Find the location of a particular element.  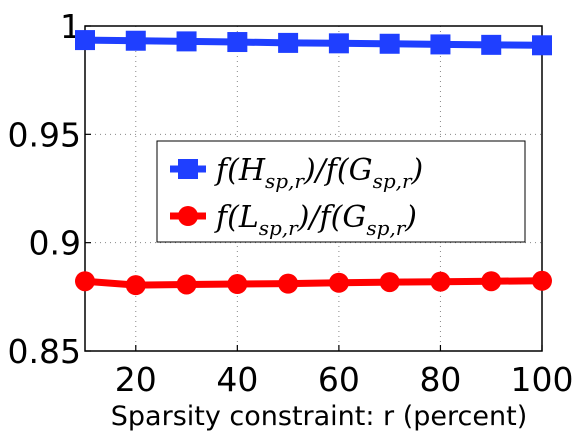

x-ticks: 20 40 60 80 100 is located at coordinates (344, 372).